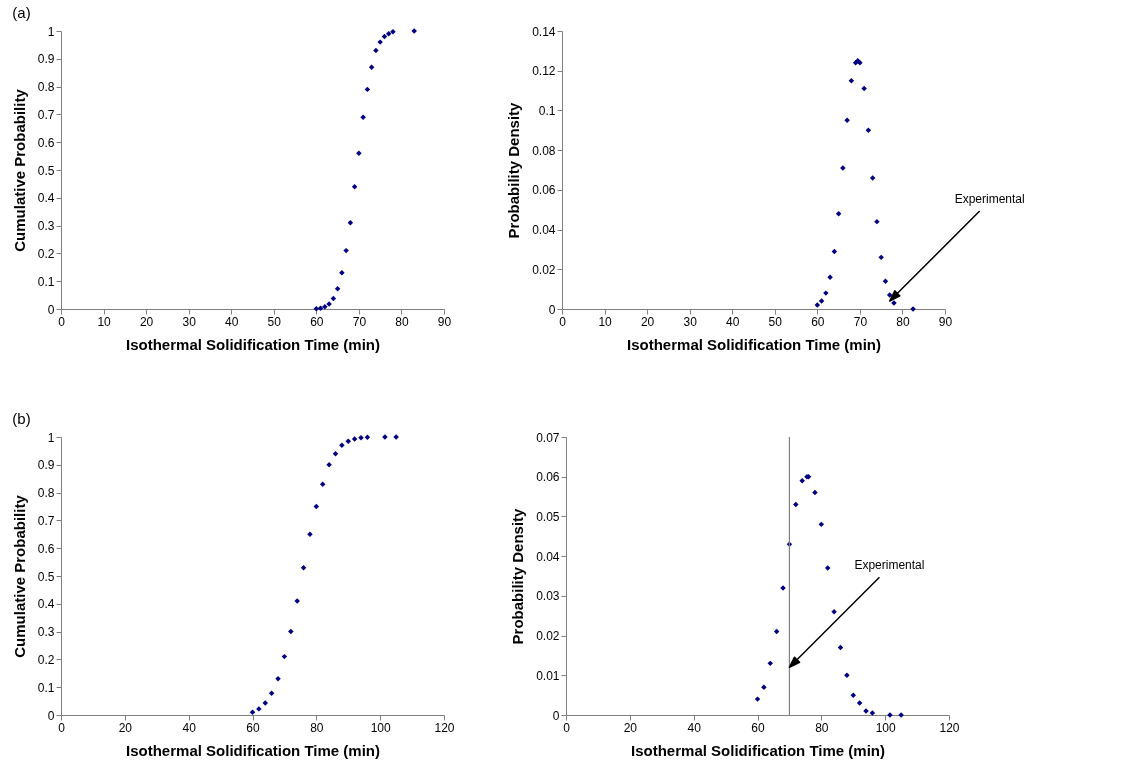 The width and height of the screenshot is (1125, 782). What do you see at coordinates (548, 516) in the screenshot?
I see `y-tick-label: 0.05` at bounding box center [548, 516].